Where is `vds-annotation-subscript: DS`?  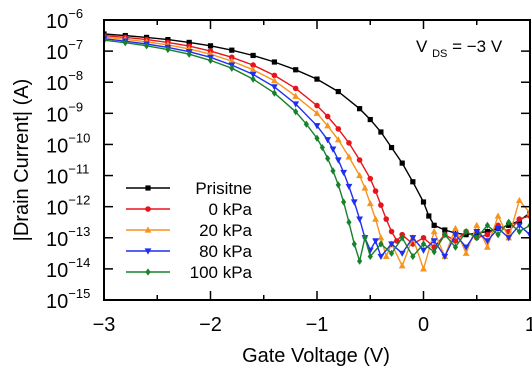 vds-annotation-subscript: DS is located at coordinates (439, 54).